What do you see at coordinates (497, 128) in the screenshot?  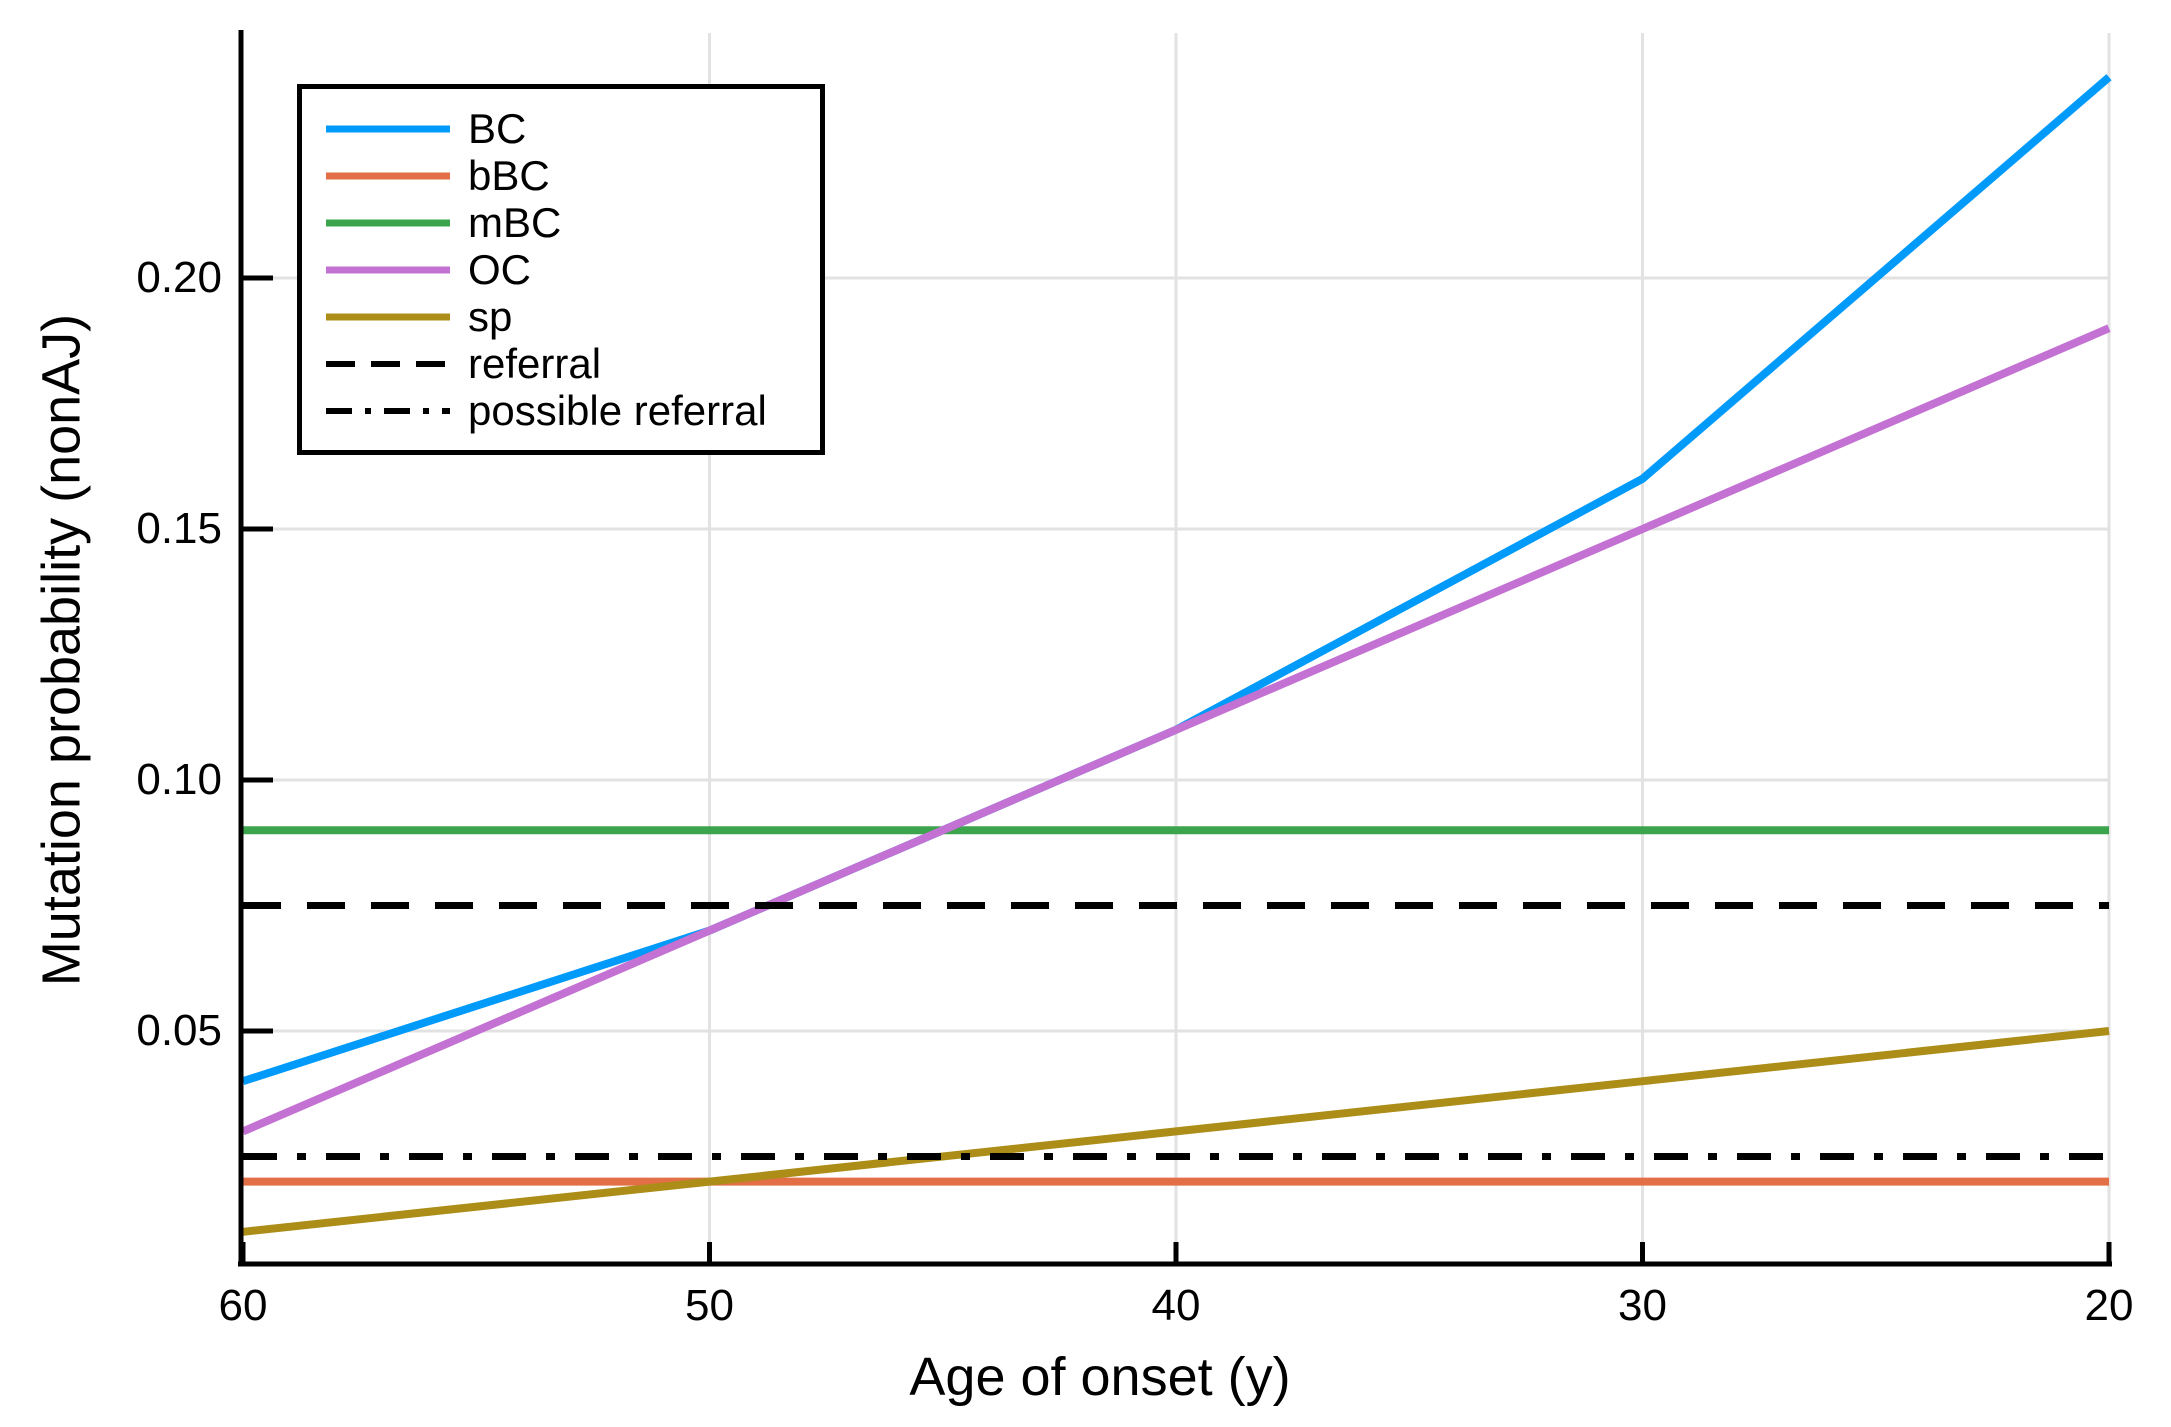 I see `legend-label: BC` at bounding box center [497, 128].